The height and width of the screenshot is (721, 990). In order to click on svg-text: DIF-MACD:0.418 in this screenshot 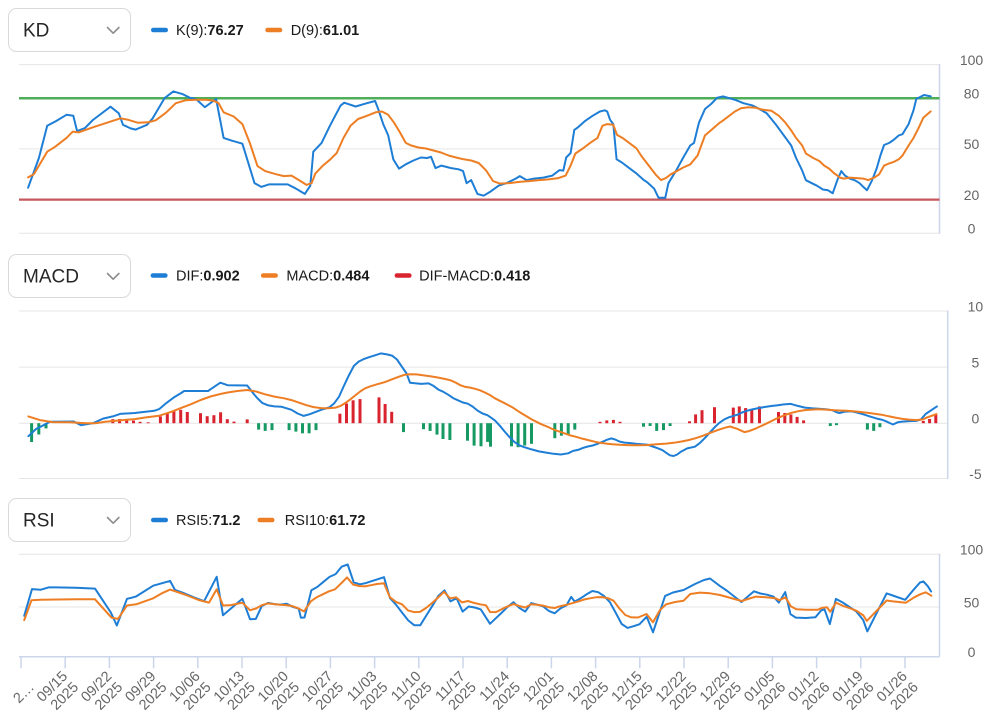, I will do `click(474, 277)`.